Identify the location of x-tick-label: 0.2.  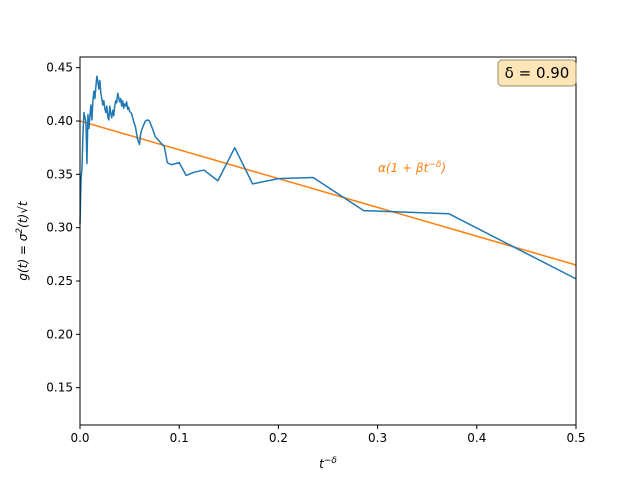
(278, 438).